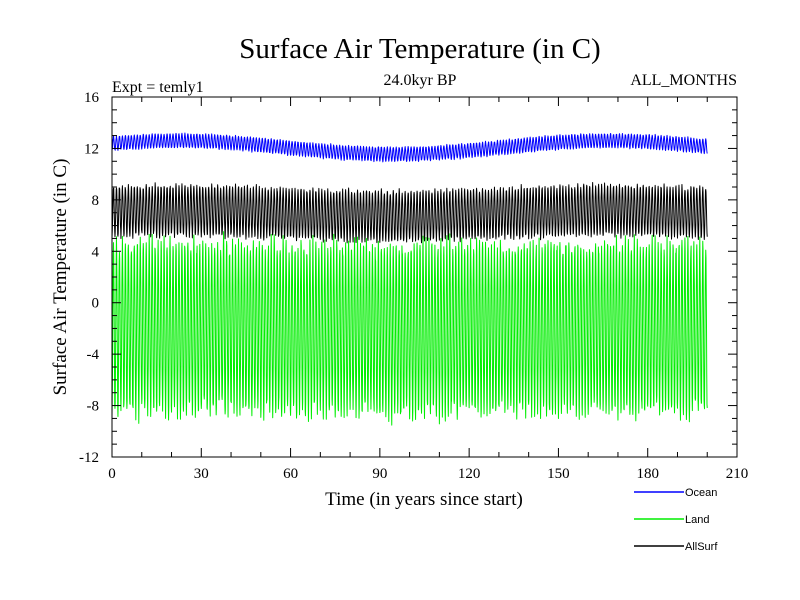 The height and width of the screenshot is (600, 800). I want to click on y-tick-label: 16, so click(92, 98).